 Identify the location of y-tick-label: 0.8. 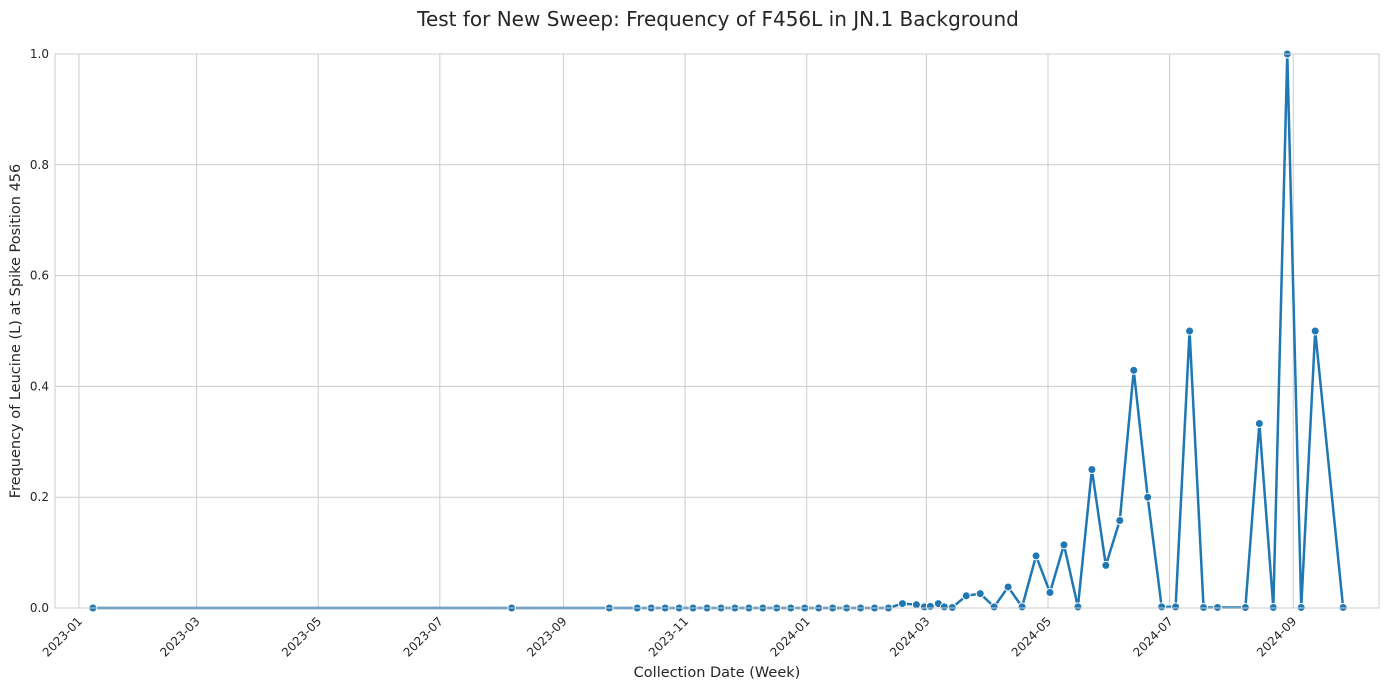
(39, 165).